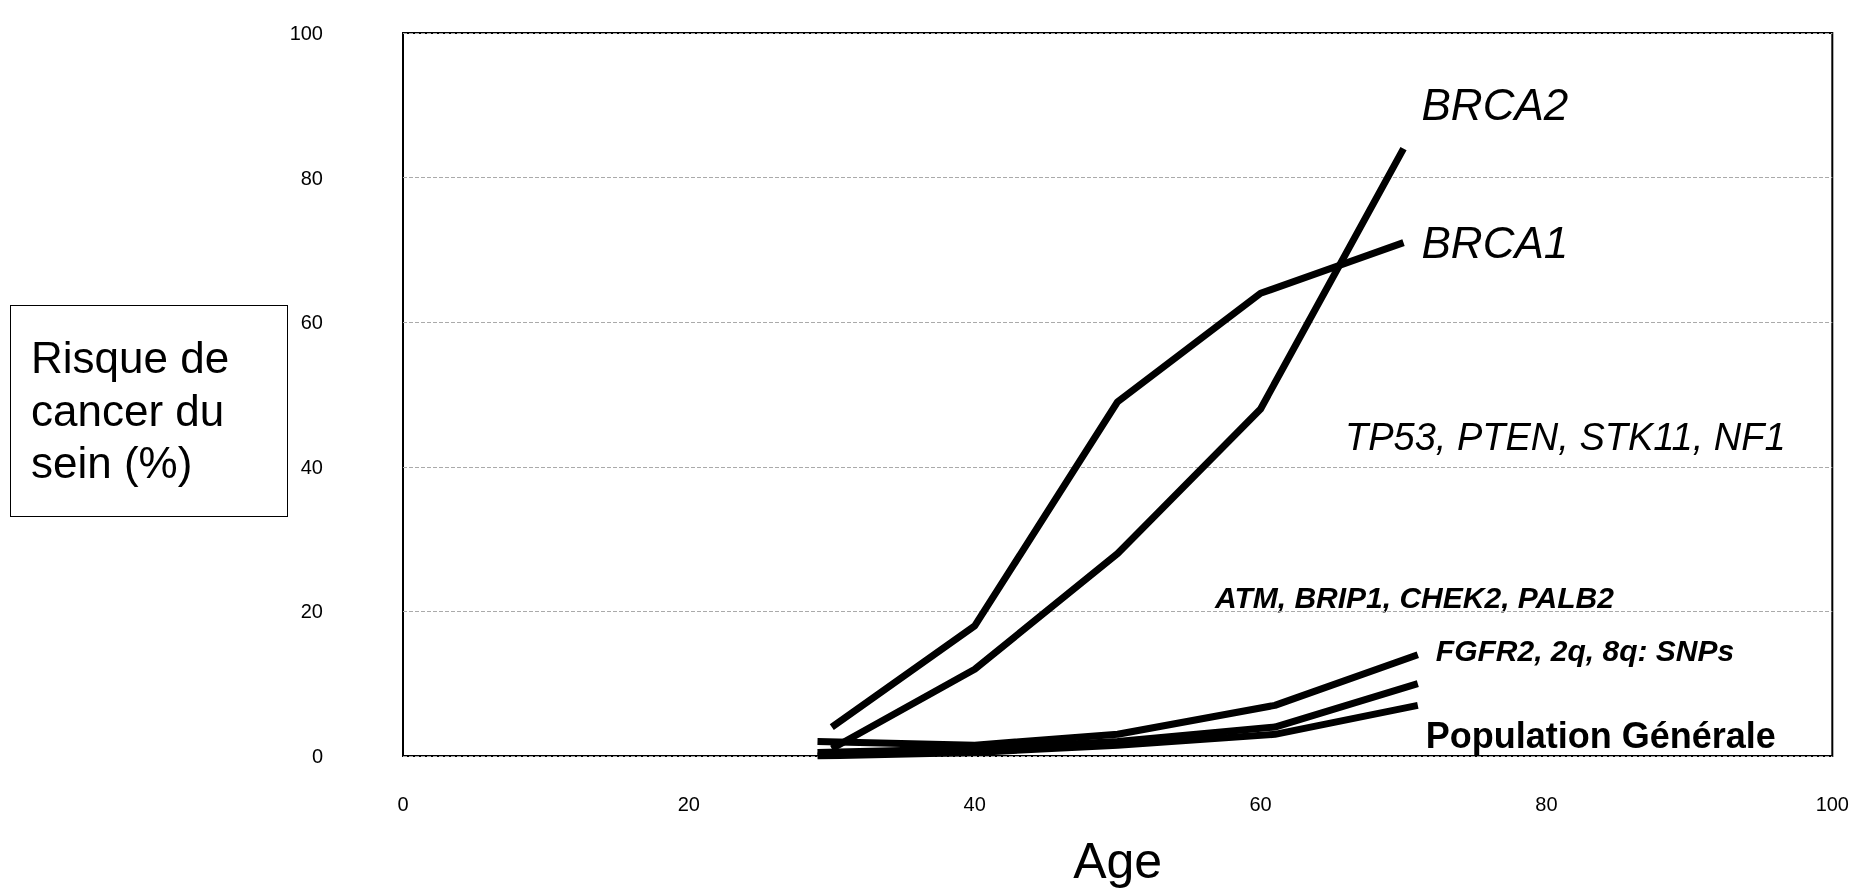 The width and height of the screenshot is (1852, 891). Describe the element at coordinates (1118, 861) in the screenshot. I see `x-axis-title: Age` at that location.